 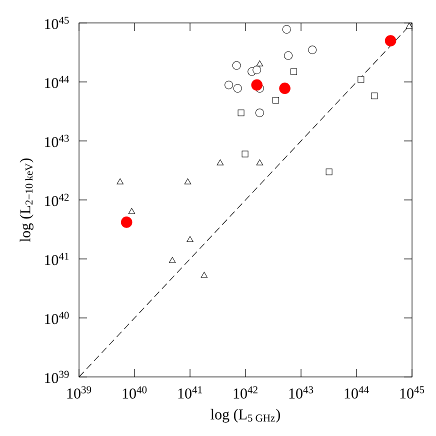 I want to click on y-tick-label: 10$^{40}$, so click(x=57, y=318).